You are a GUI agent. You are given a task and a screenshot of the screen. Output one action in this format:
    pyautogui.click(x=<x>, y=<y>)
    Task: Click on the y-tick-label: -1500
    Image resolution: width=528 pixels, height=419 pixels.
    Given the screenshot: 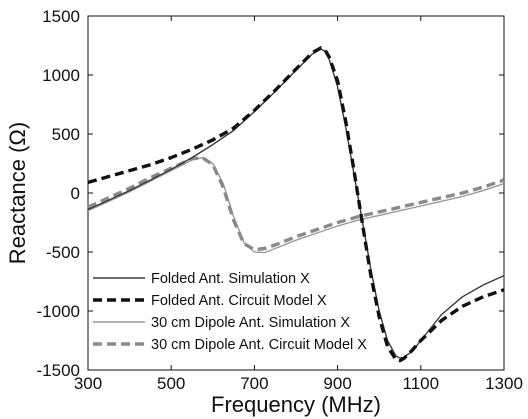 What is the action you would take?
    pyautogui.click(x=58, y=370)
    